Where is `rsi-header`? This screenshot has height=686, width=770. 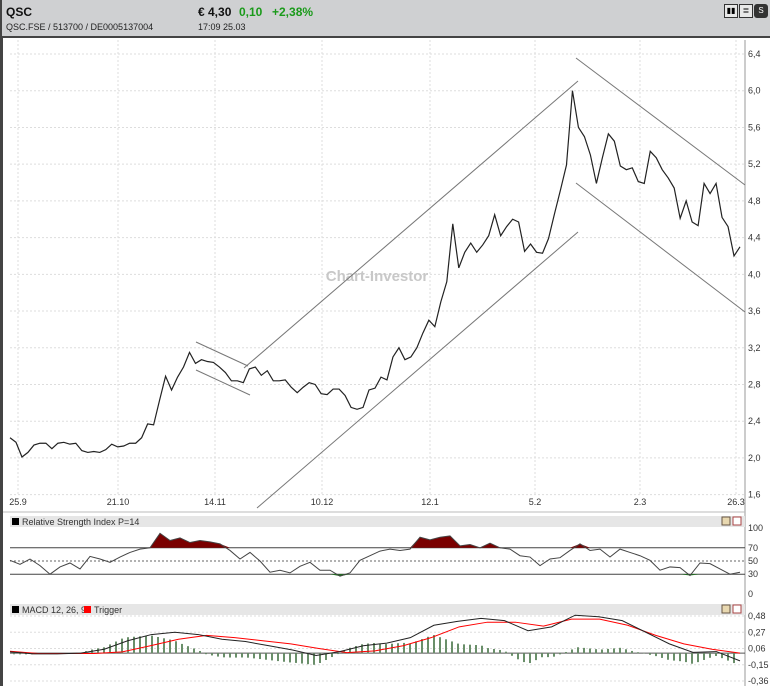
rsi-header is located at coordinates (377, 521).